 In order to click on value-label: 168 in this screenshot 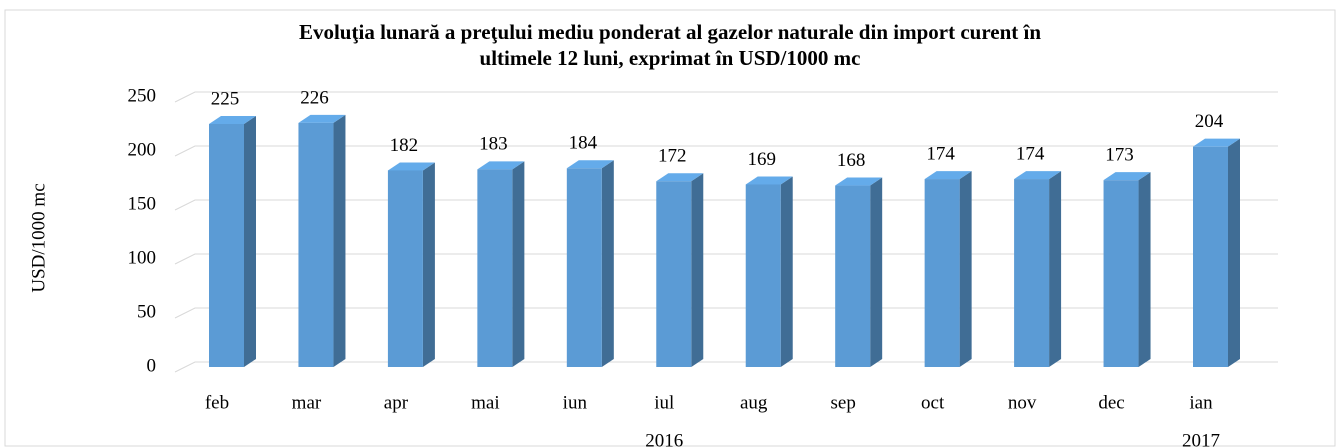, I will do `click(851, 160)`.